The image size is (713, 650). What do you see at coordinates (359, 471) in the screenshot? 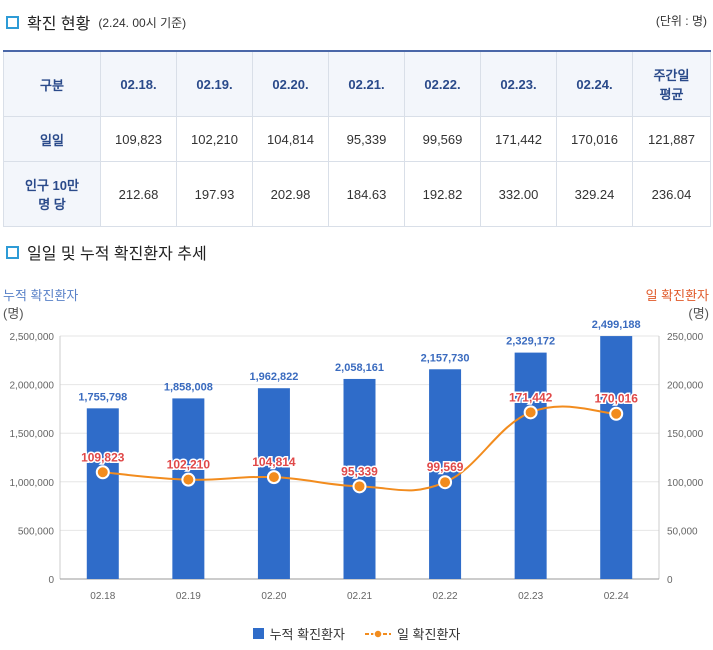
I see `line-value-label: 95,339` at bounding box center [359, 471].